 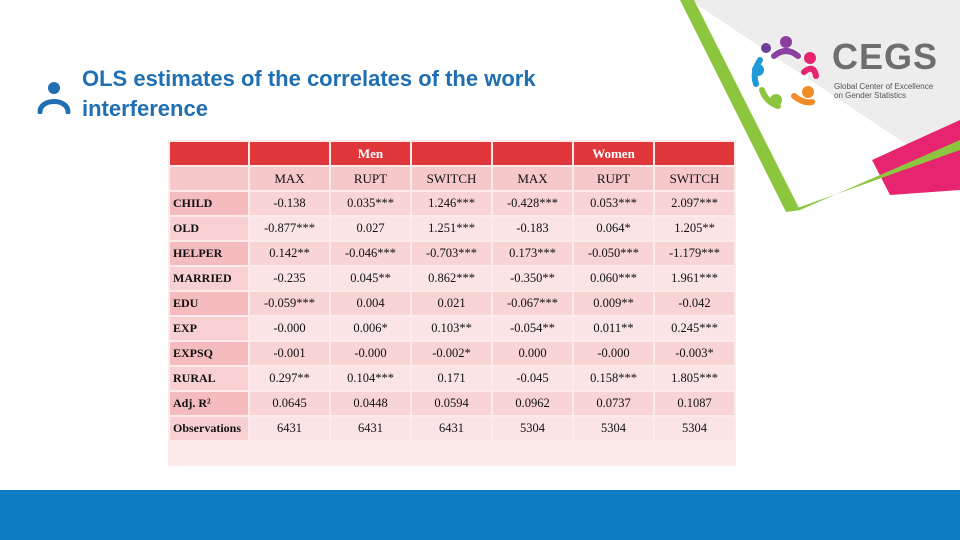 What do you see at coordinates (209, 328) in the screenshot?
I see `row-label: EXP` at bounding box center [209, 328].